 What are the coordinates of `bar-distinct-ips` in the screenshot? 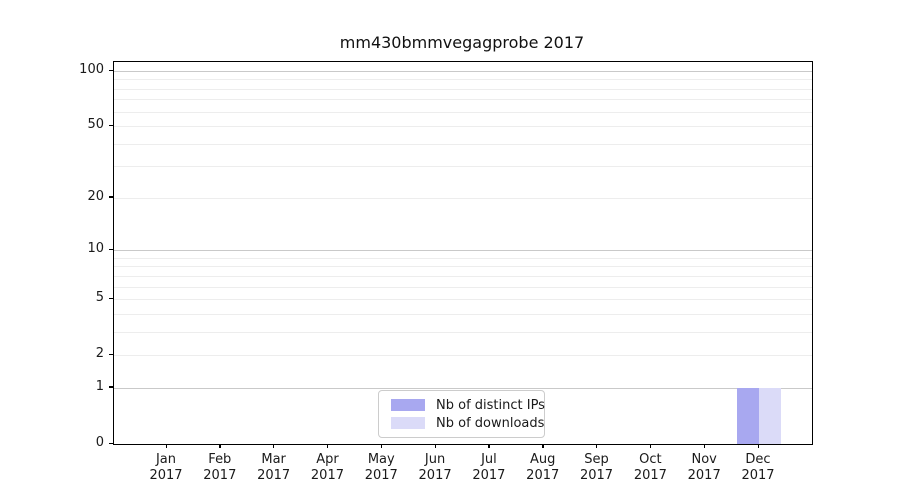 It's located at (748, 415).